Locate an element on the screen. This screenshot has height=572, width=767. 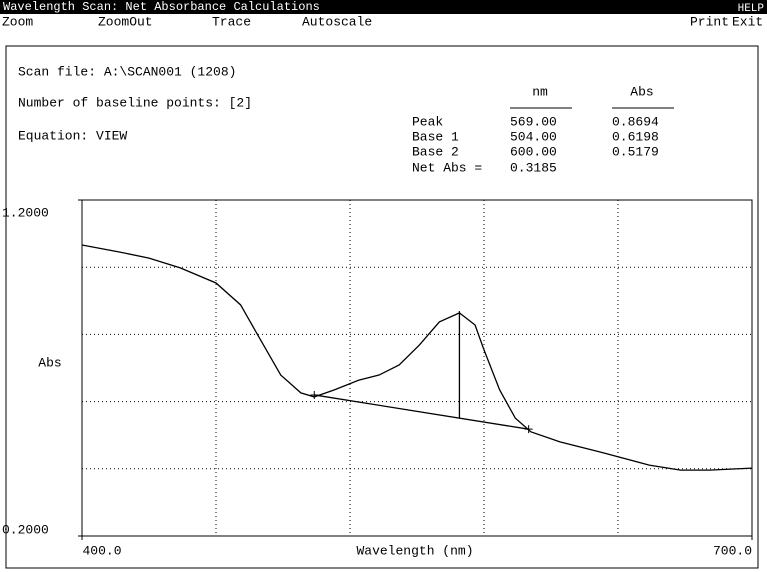
y-axis-label: Abs is located at coordinates (49, 362).